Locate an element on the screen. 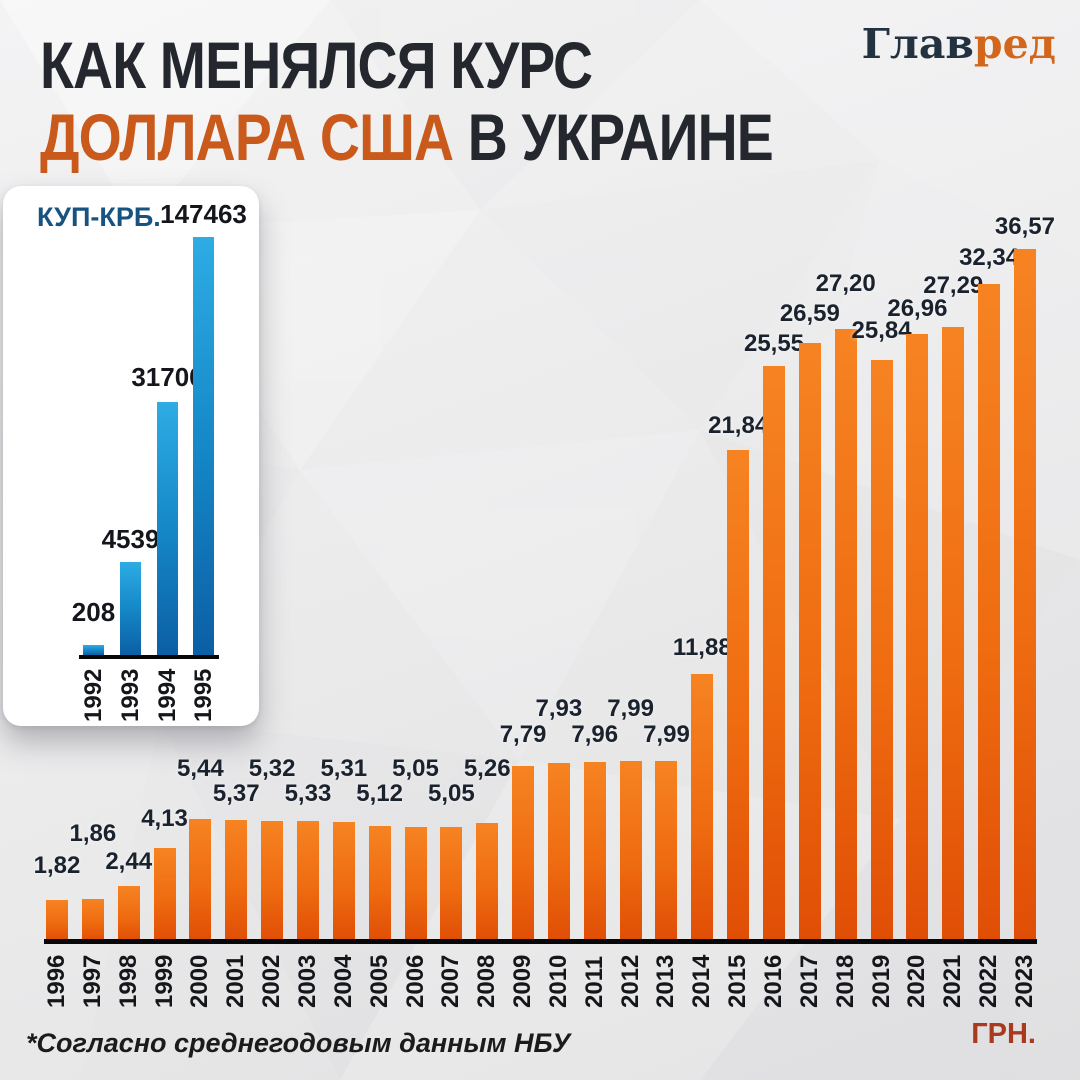 The height and width of the screenshot is (1080, 1080). main-bar-2003 is located at coordinates (307, 881).